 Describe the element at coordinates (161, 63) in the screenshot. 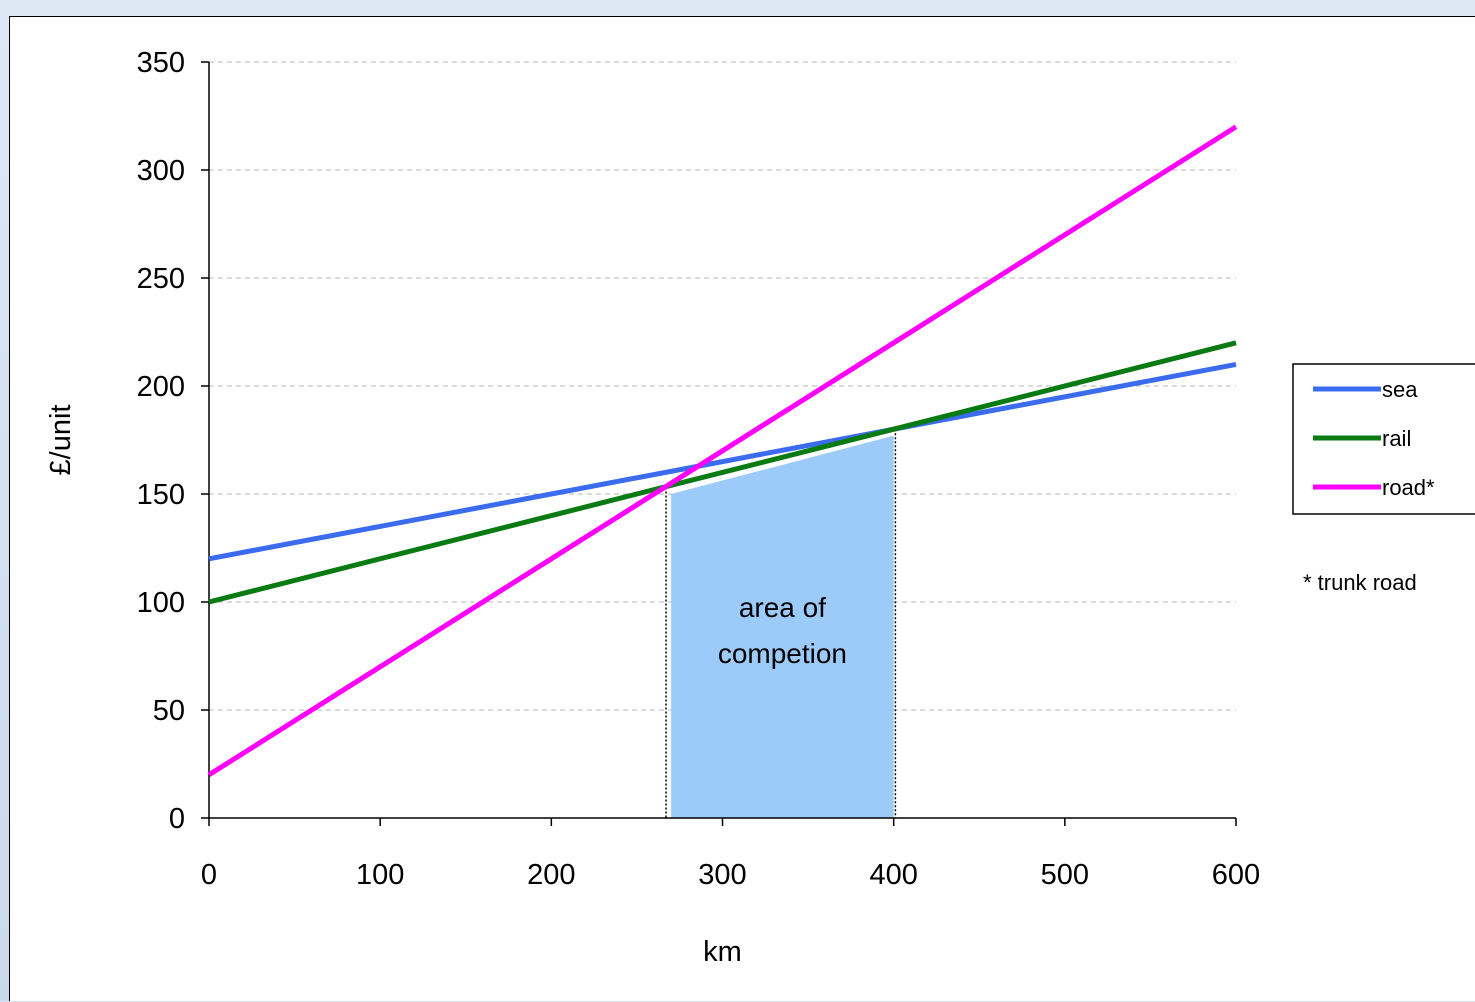

I see `y-tick-label-350: 350` at that location.